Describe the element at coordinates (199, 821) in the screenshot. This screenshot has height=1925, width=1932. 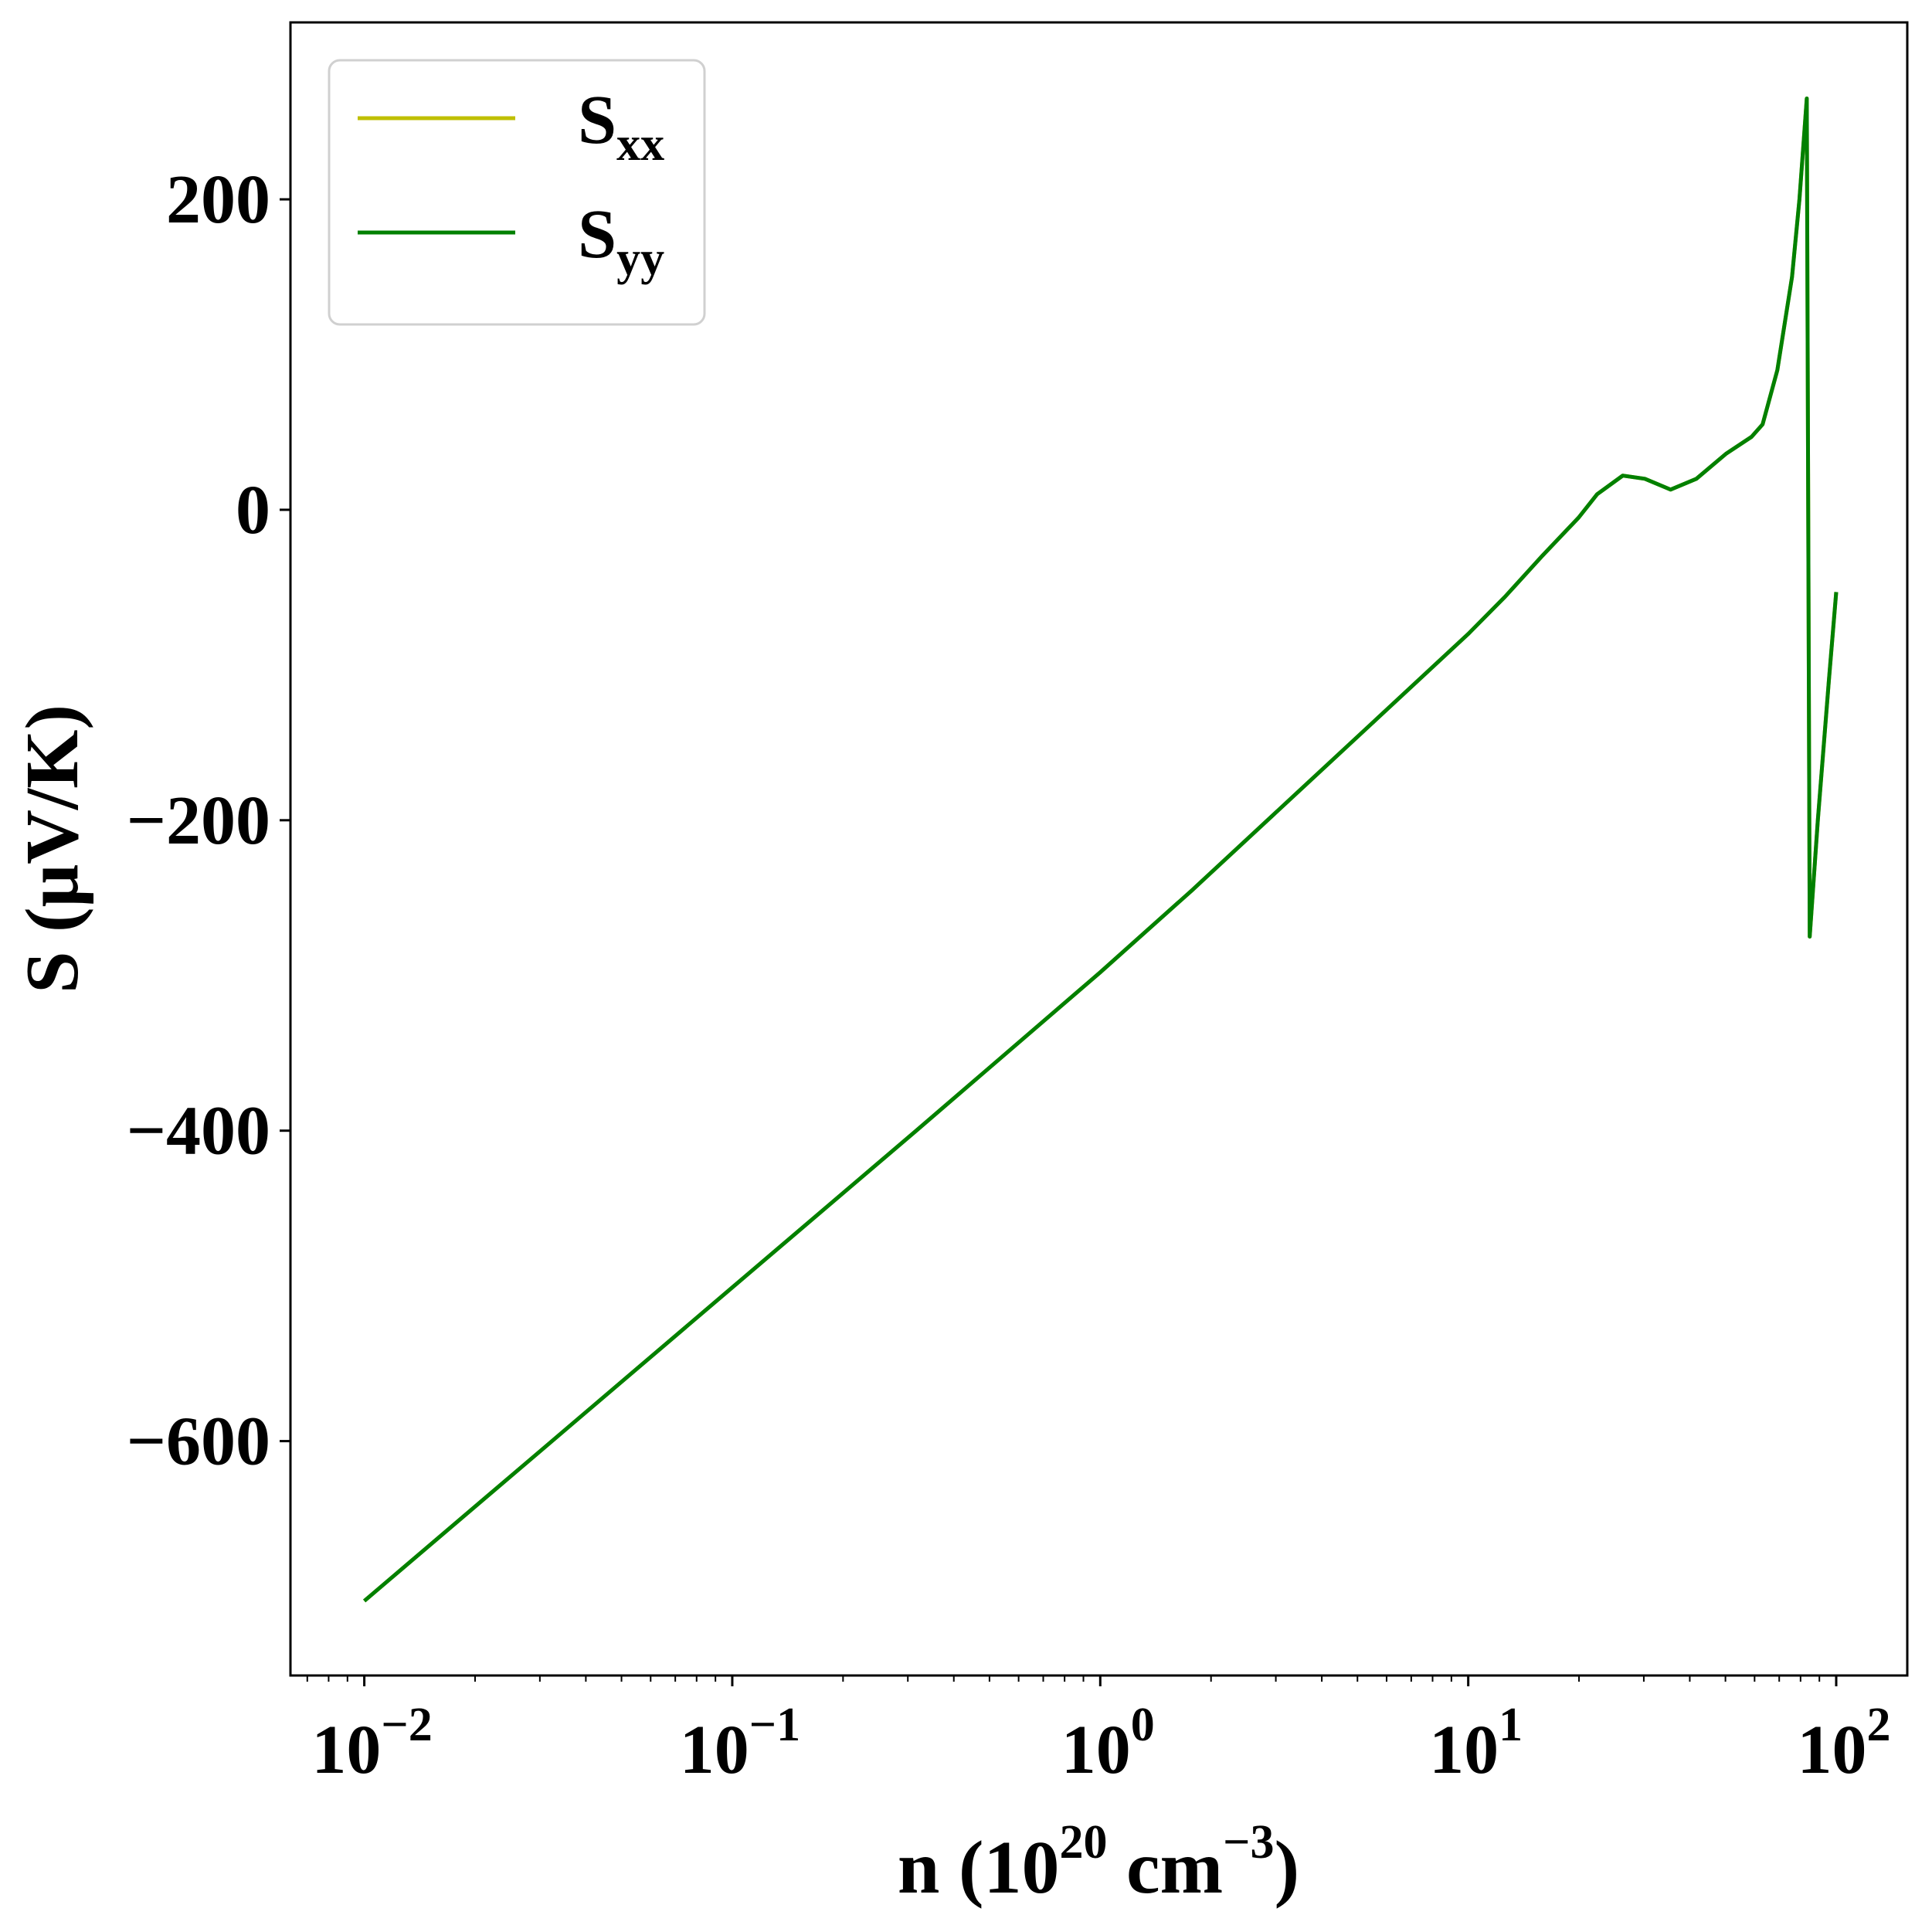
I see `y-tick-label: −200` at that location.